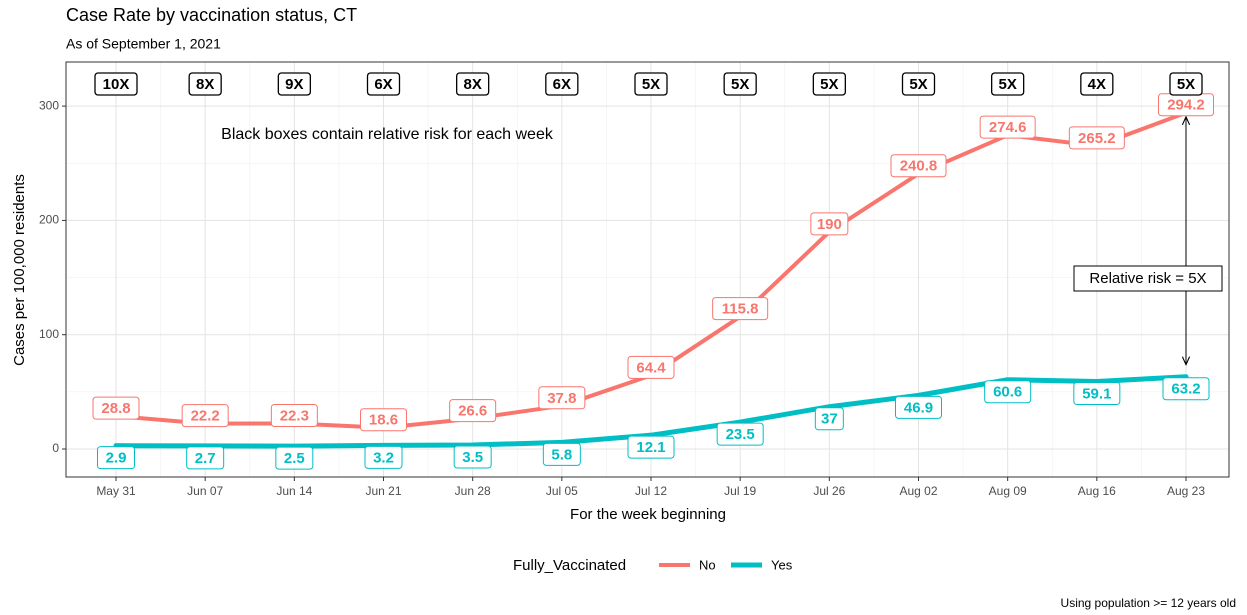 This screenshot has height=615, width=1247. Describe the element at coordinates (650, 447) in the screenshot. I see `data-label: 12.1` at that location.